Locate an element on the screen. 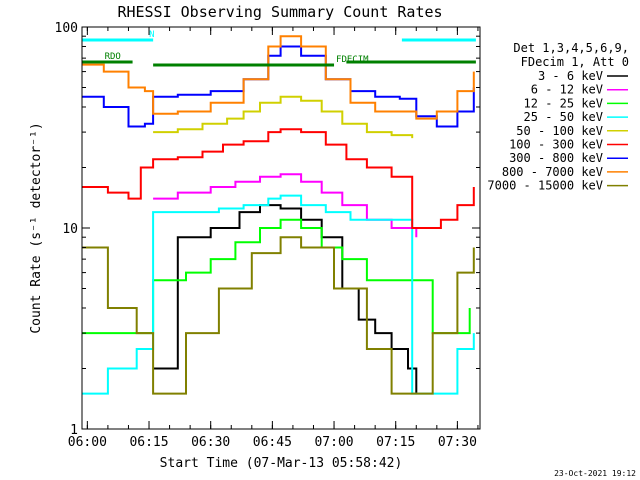 The width and height of the screenshot is (640, 480). x-tick-label: 07:00 is located at coordinates (333, 442).